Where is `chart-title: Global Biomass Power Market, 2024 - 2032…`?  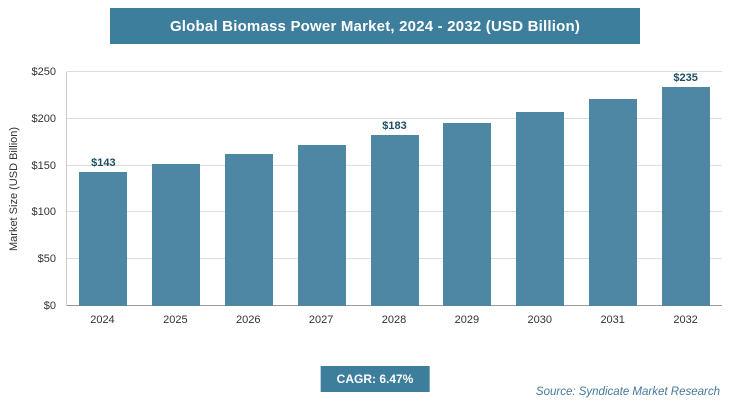 chart-title: Global Biomass Power Market, 2024 - 2032… is located at coordinates (375, 26).